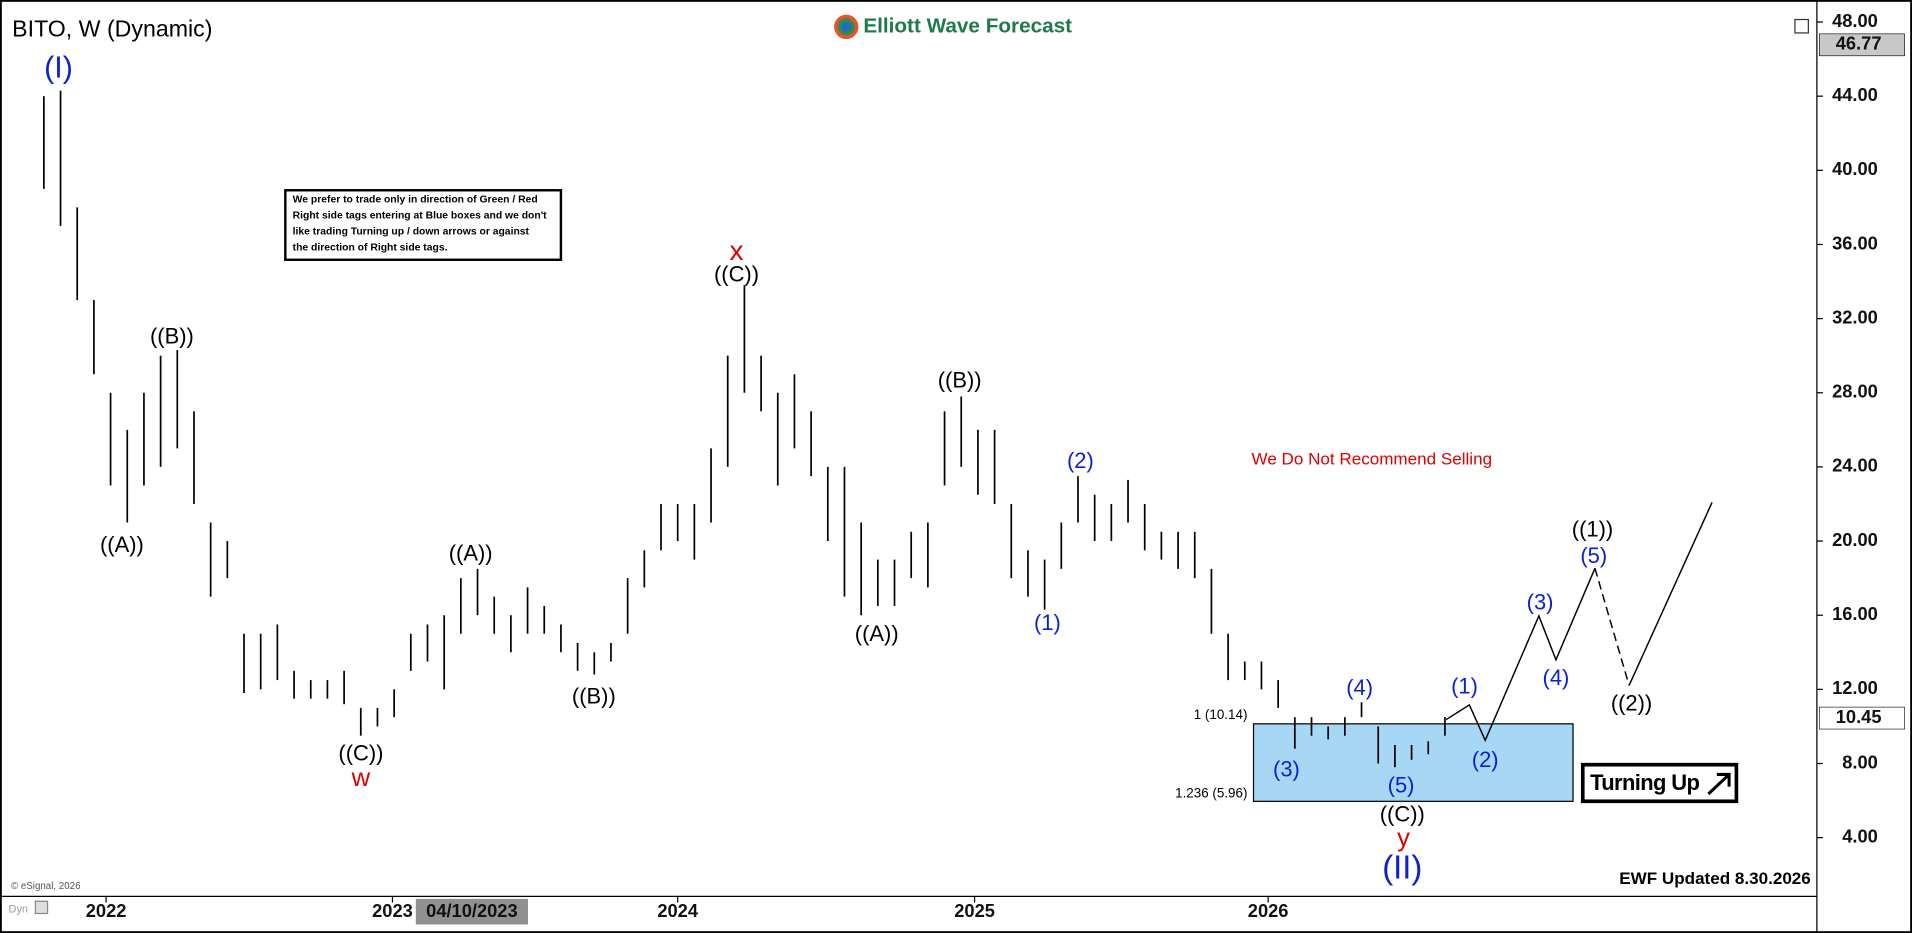 This screenshot has height=933, width=1912. What do you see at coordinates (106, 910) in the screenshot?
I see `x-tick-label: 2022` at bounding box center [106, 910].